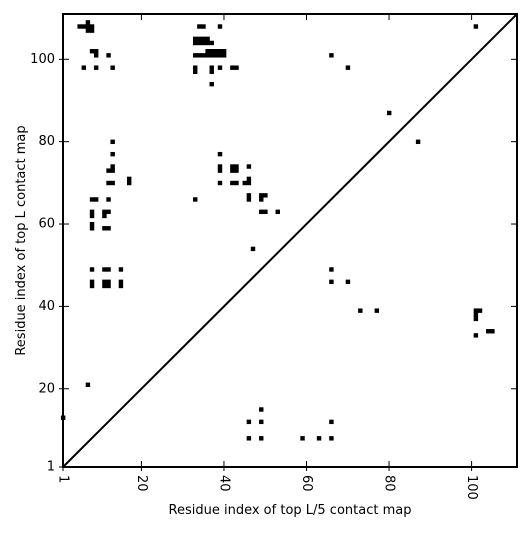 The width and height of the screenshot is (531, 536). Describe the element at coordinates (21, 240) in the screenshot. I see `y-axis-label: Residue index of top L contact map` at that location.